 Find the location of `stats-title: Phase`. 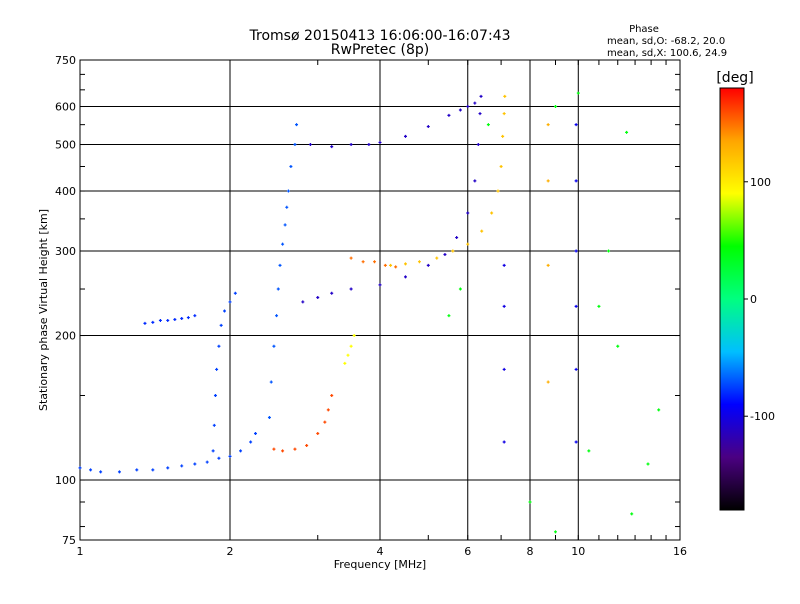

stats-title: Phase is located at coordinates (644, 29).